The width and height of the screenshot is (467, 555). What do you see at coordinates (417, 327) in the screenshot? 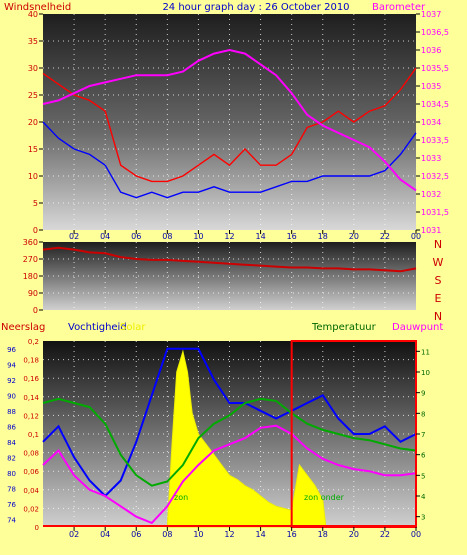
I see `dauwpunt-label: Dauwpunt` at bounding box center [417, 327].